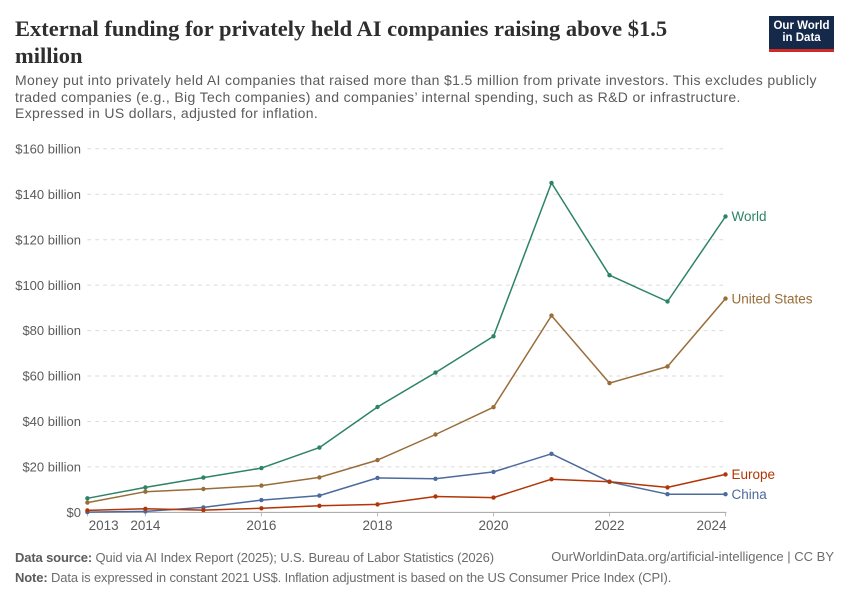  I want to click on svg-text: $0, so click(74, 512).